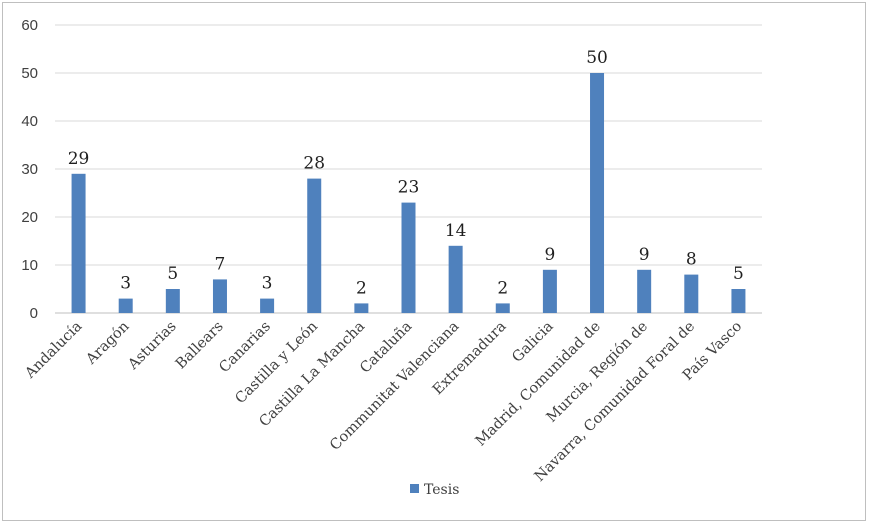 This screenshot has width=870, height=525. I want to click on x-tick-label: Asturias, so click(152, 346).